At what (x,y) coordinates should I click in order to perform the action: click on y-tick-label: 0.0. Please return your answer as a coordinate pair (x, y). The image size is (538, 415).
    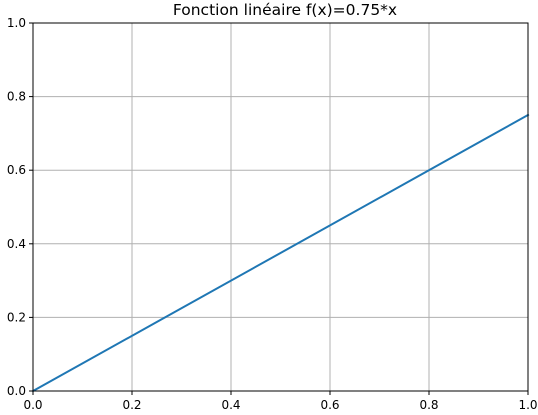
    Looking at the image, I should click on (16, 391).